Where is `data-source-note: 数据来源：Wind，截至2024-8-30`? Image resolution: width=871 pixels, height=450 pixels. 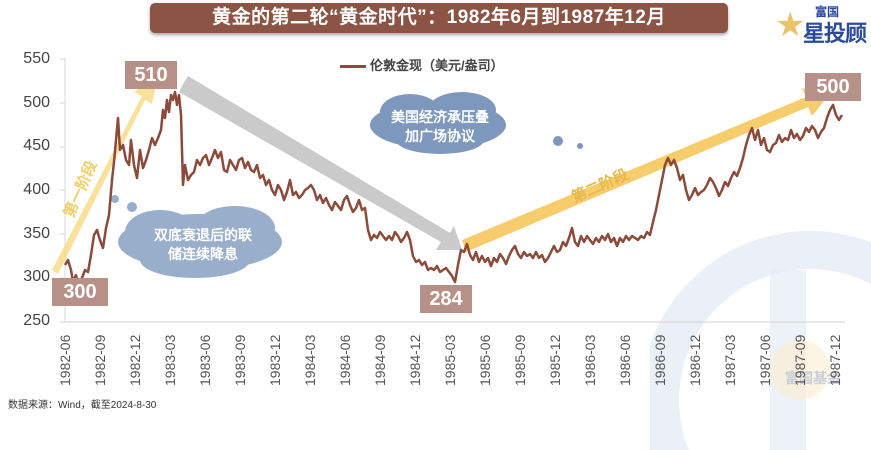
data-source-note: 数据来源：Wind，截至2024-8-30 is located at coordinates (82, 405).